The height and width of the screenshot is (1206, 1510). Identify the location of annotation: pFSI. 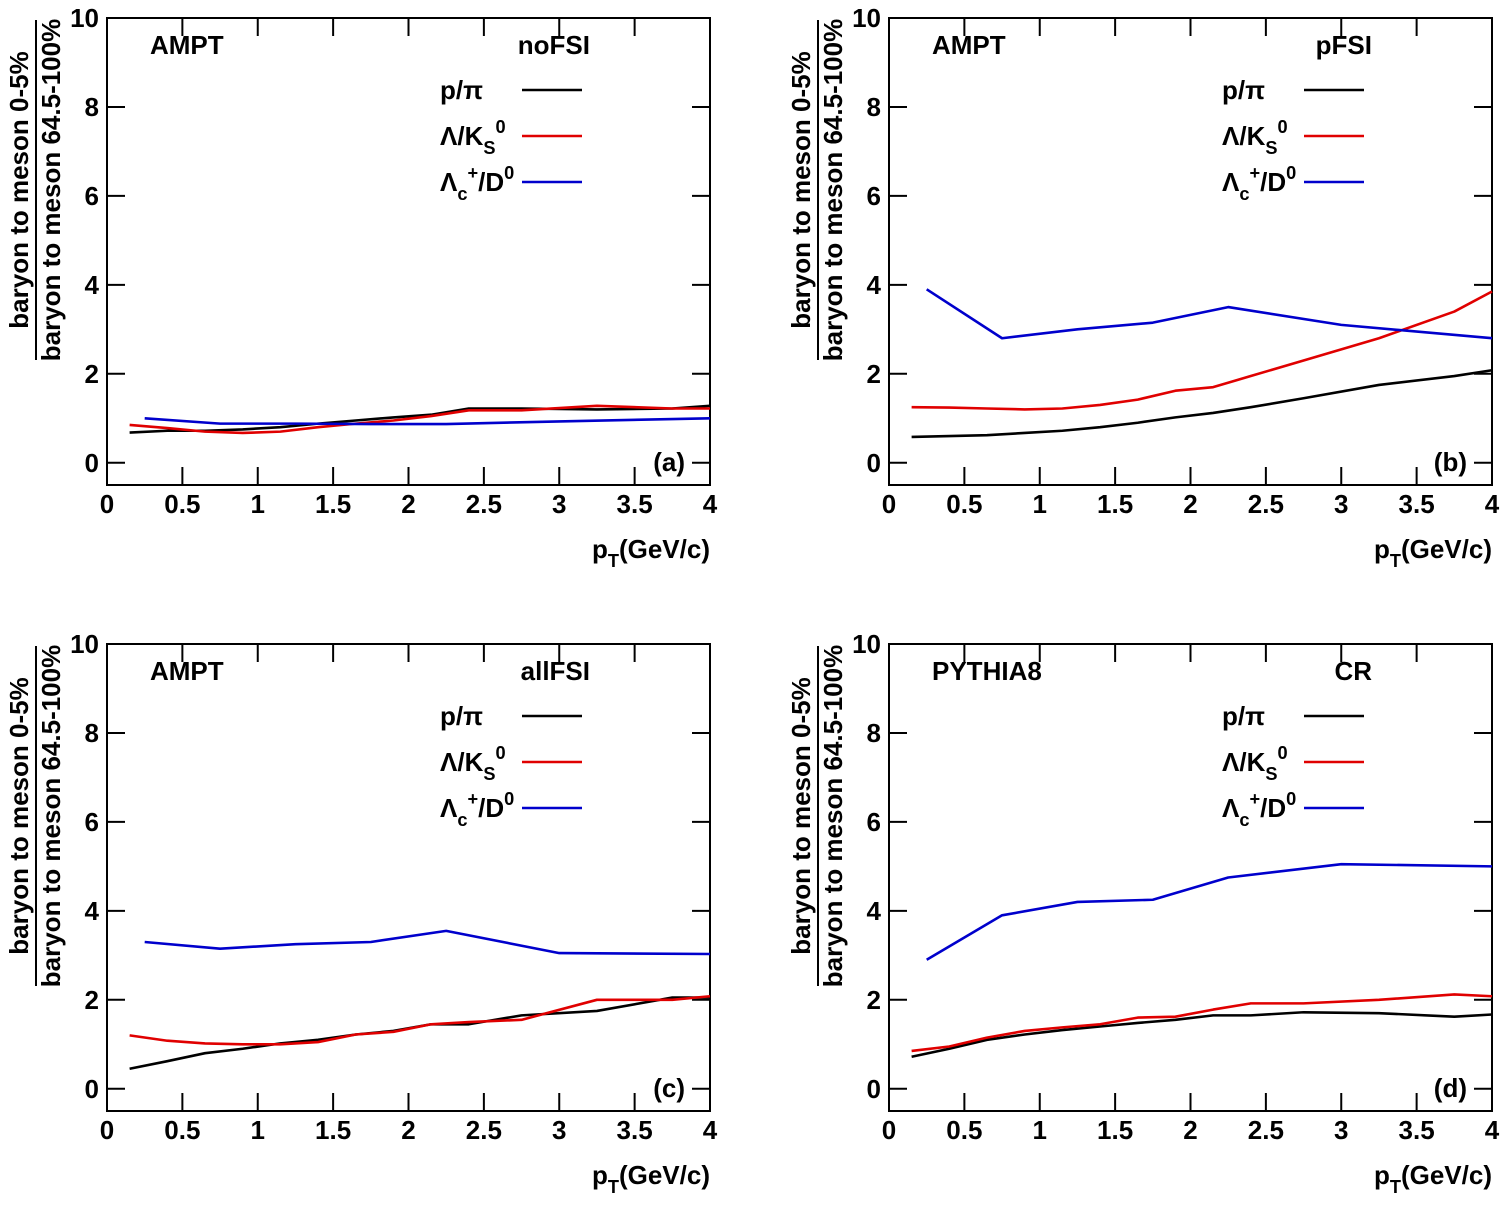
(1344, 45).